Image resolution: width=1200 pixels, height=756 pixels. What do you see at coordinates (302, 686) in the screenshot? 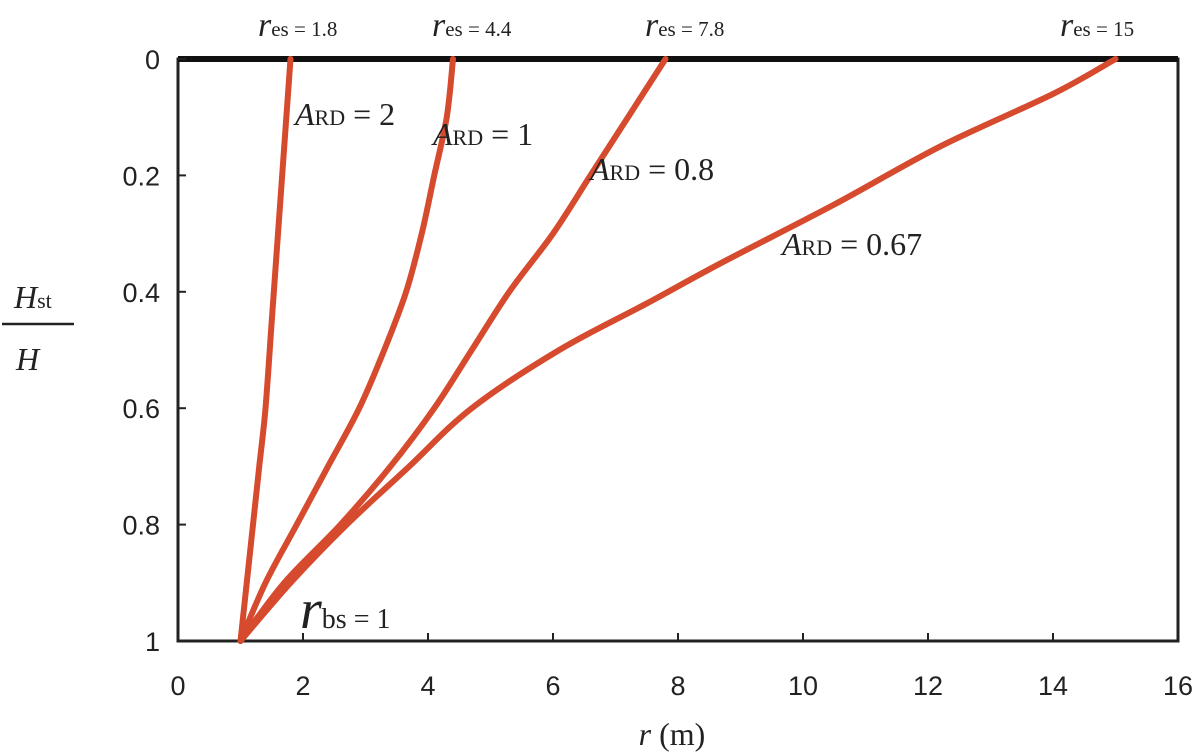
I see `x-tick-label-1: 2` at bounding box center [302, 686].